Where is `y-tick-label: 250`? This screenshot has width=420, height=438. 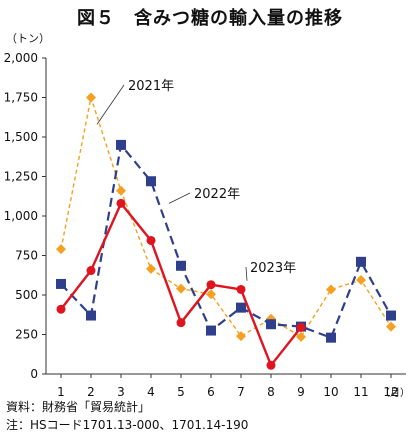 y-tick-label: 250 is located at coordinates (26, 335).